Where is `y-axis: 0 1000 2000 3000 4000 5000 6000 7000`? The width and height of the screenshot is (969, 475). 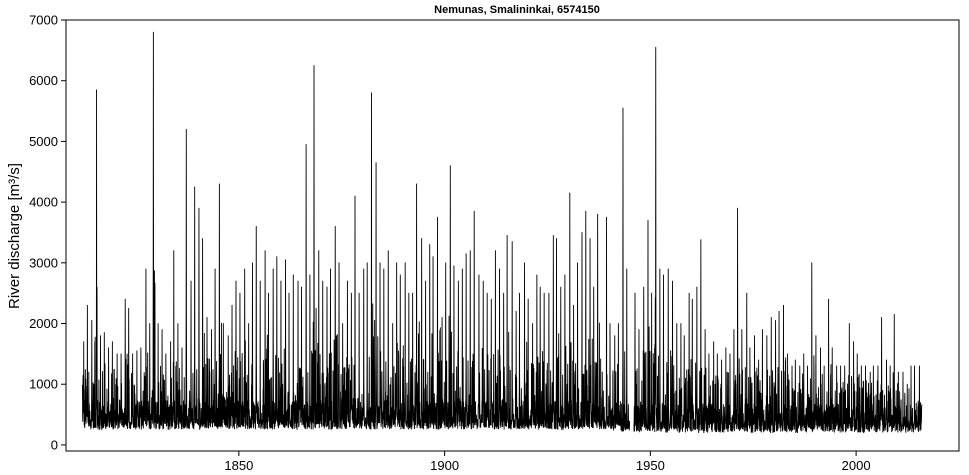 y-axis: 0 1000 2000 3000 4000 5000 6000 7000 is located at coordinates (47, 232).